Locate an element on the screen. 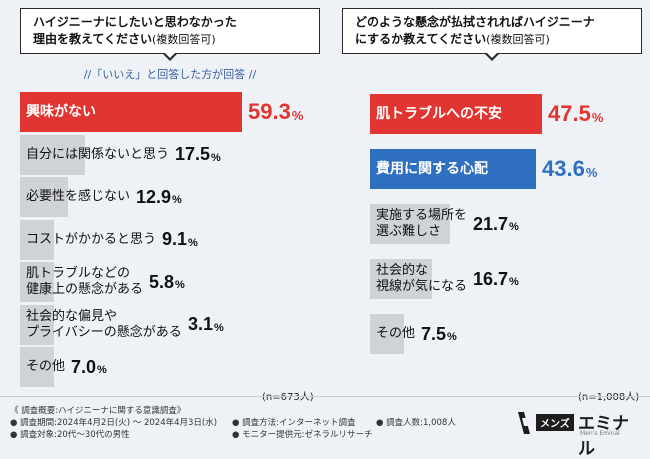 Image resolution: width=650 pixels, height=459 pixels. left-question-pointer is located at coordinates (170, 56).